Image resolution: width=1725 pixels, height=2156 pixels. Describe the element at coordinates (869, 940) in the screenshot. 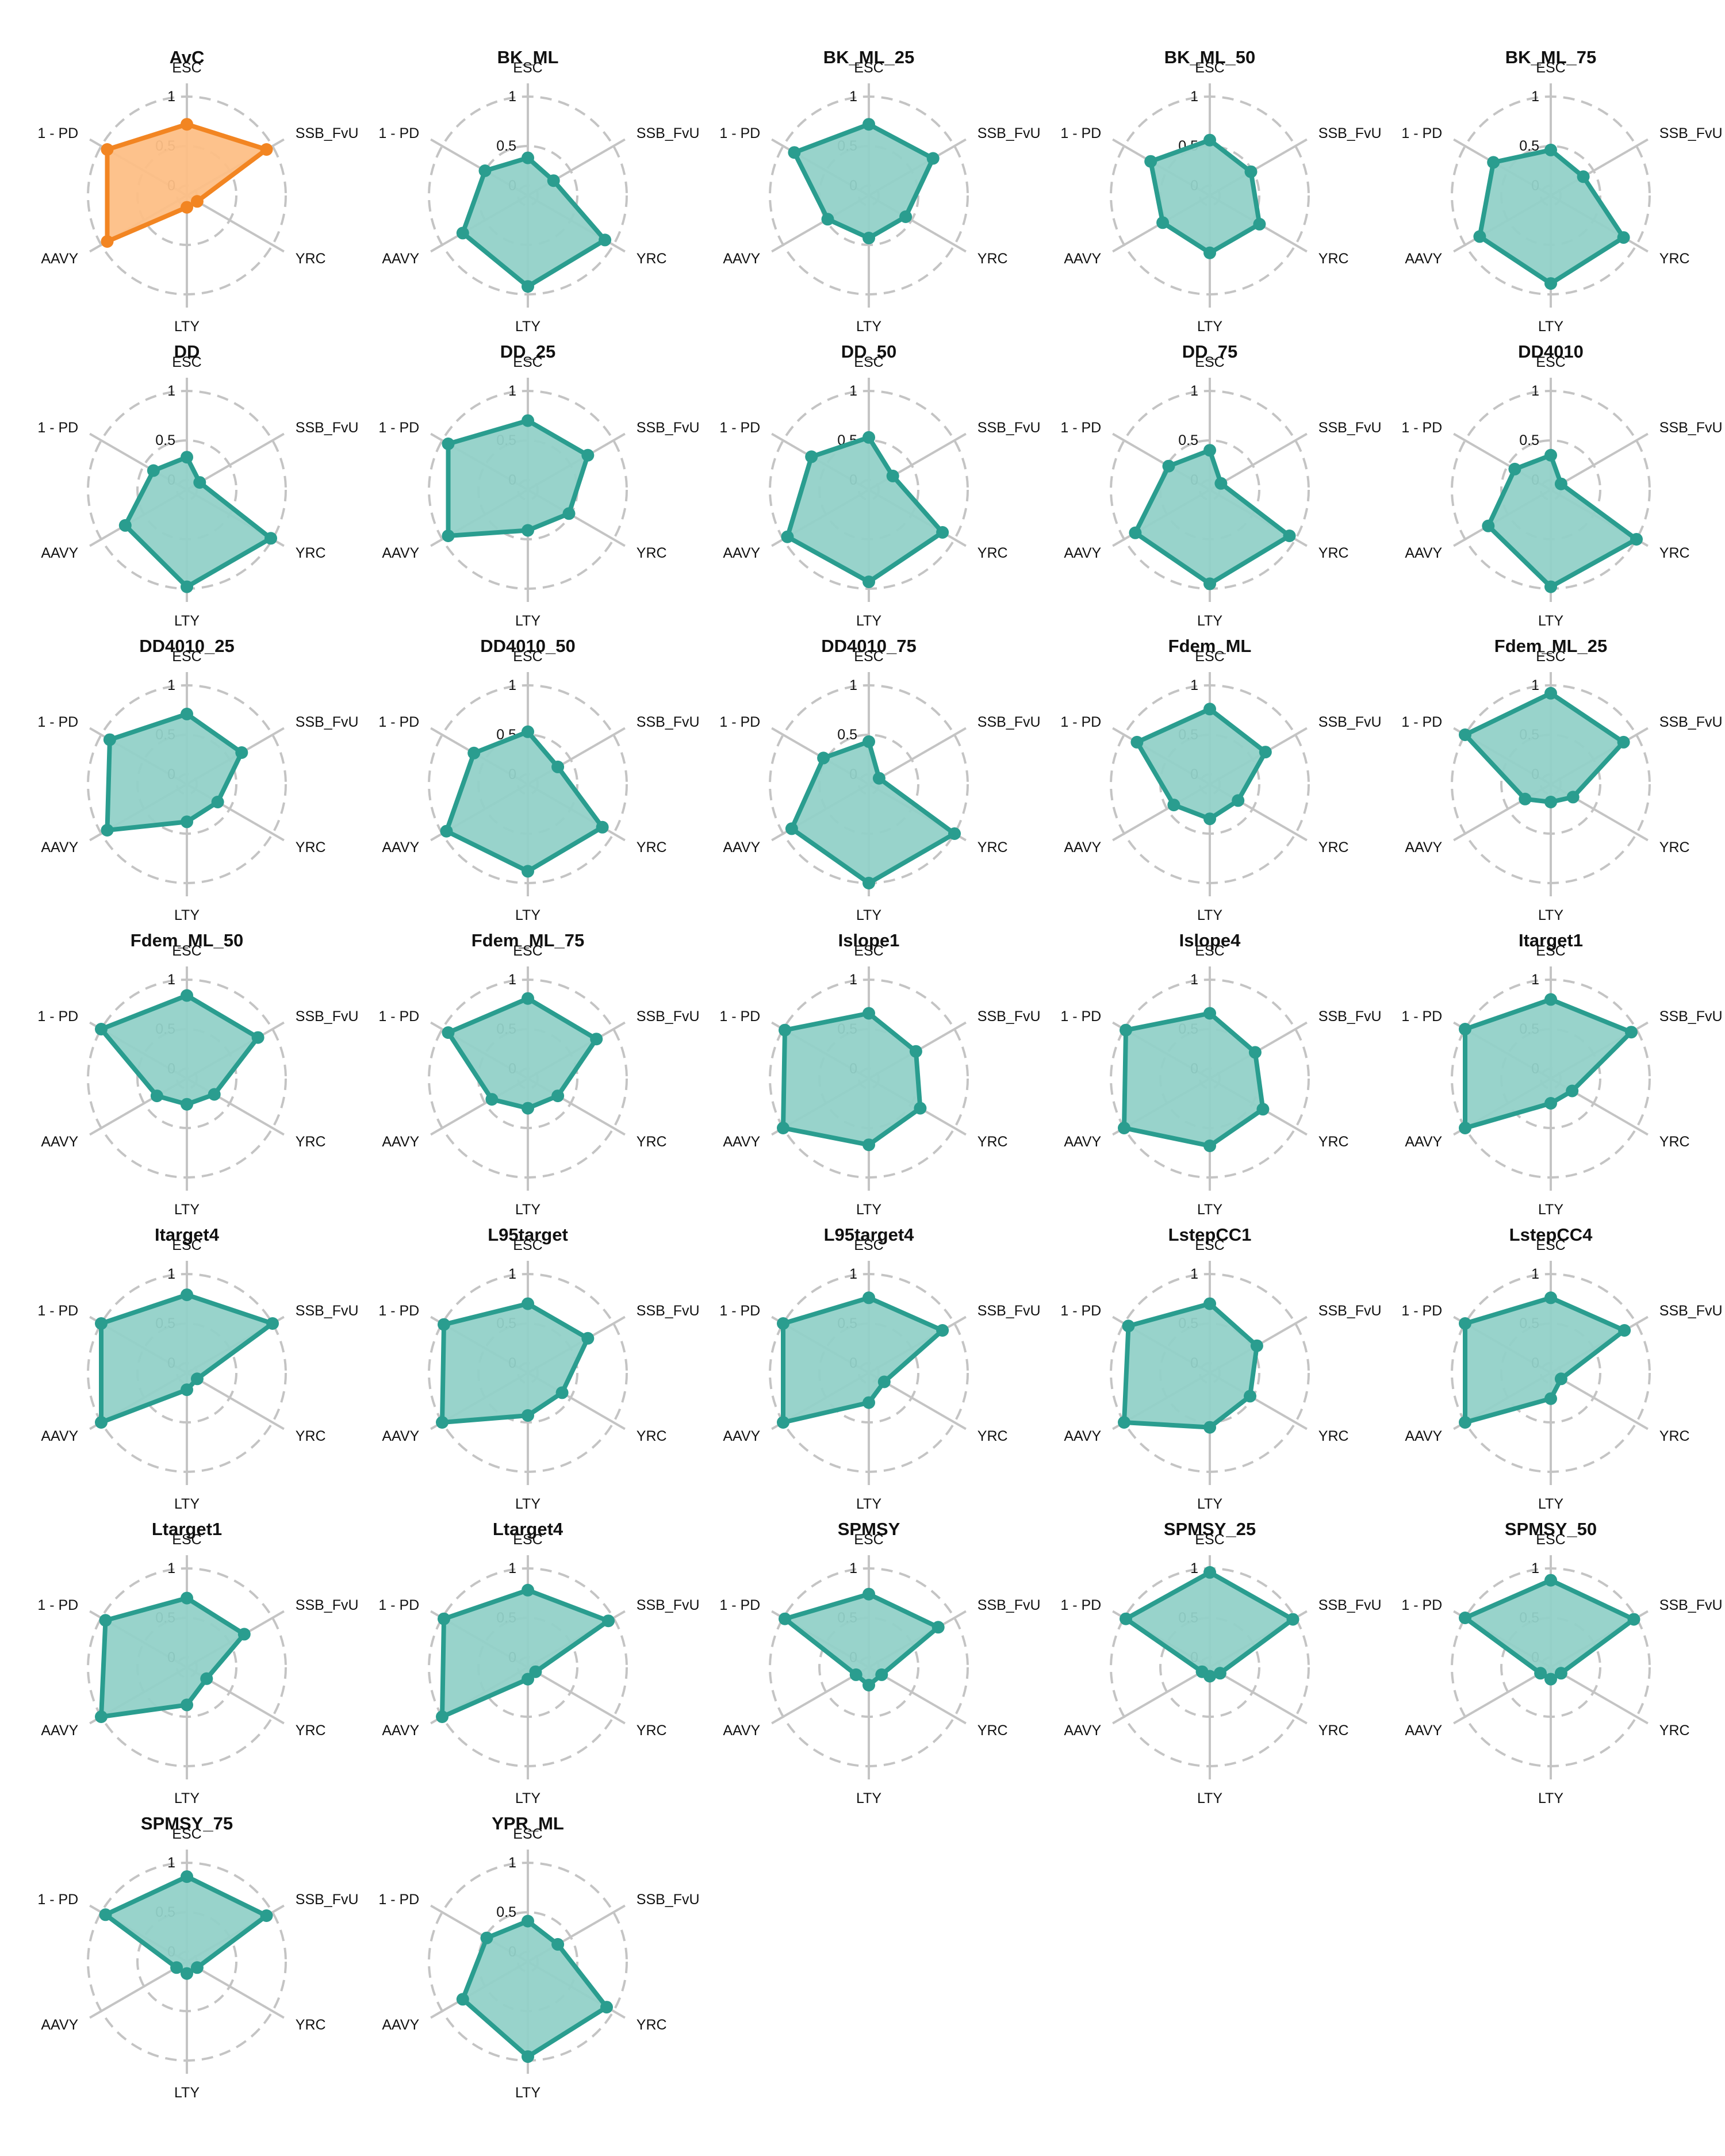

I see `panel-title: Islope1` at that location.